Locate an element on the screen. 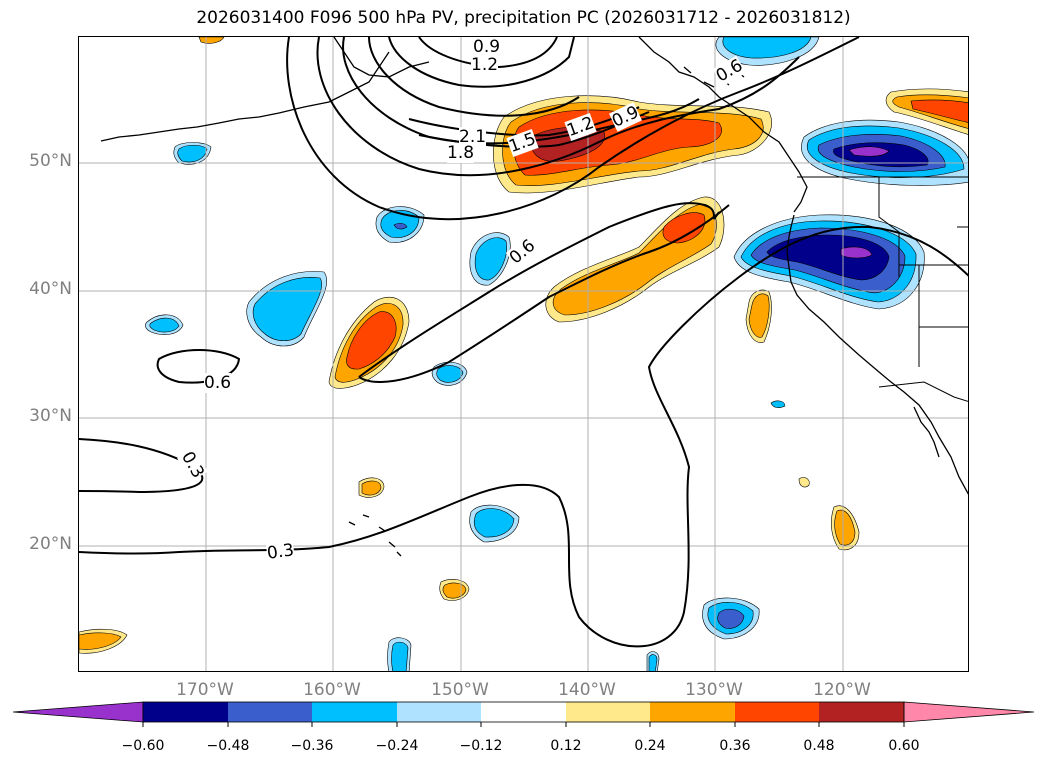  contour-label: 0.6 is located at coordinates (218, 383).